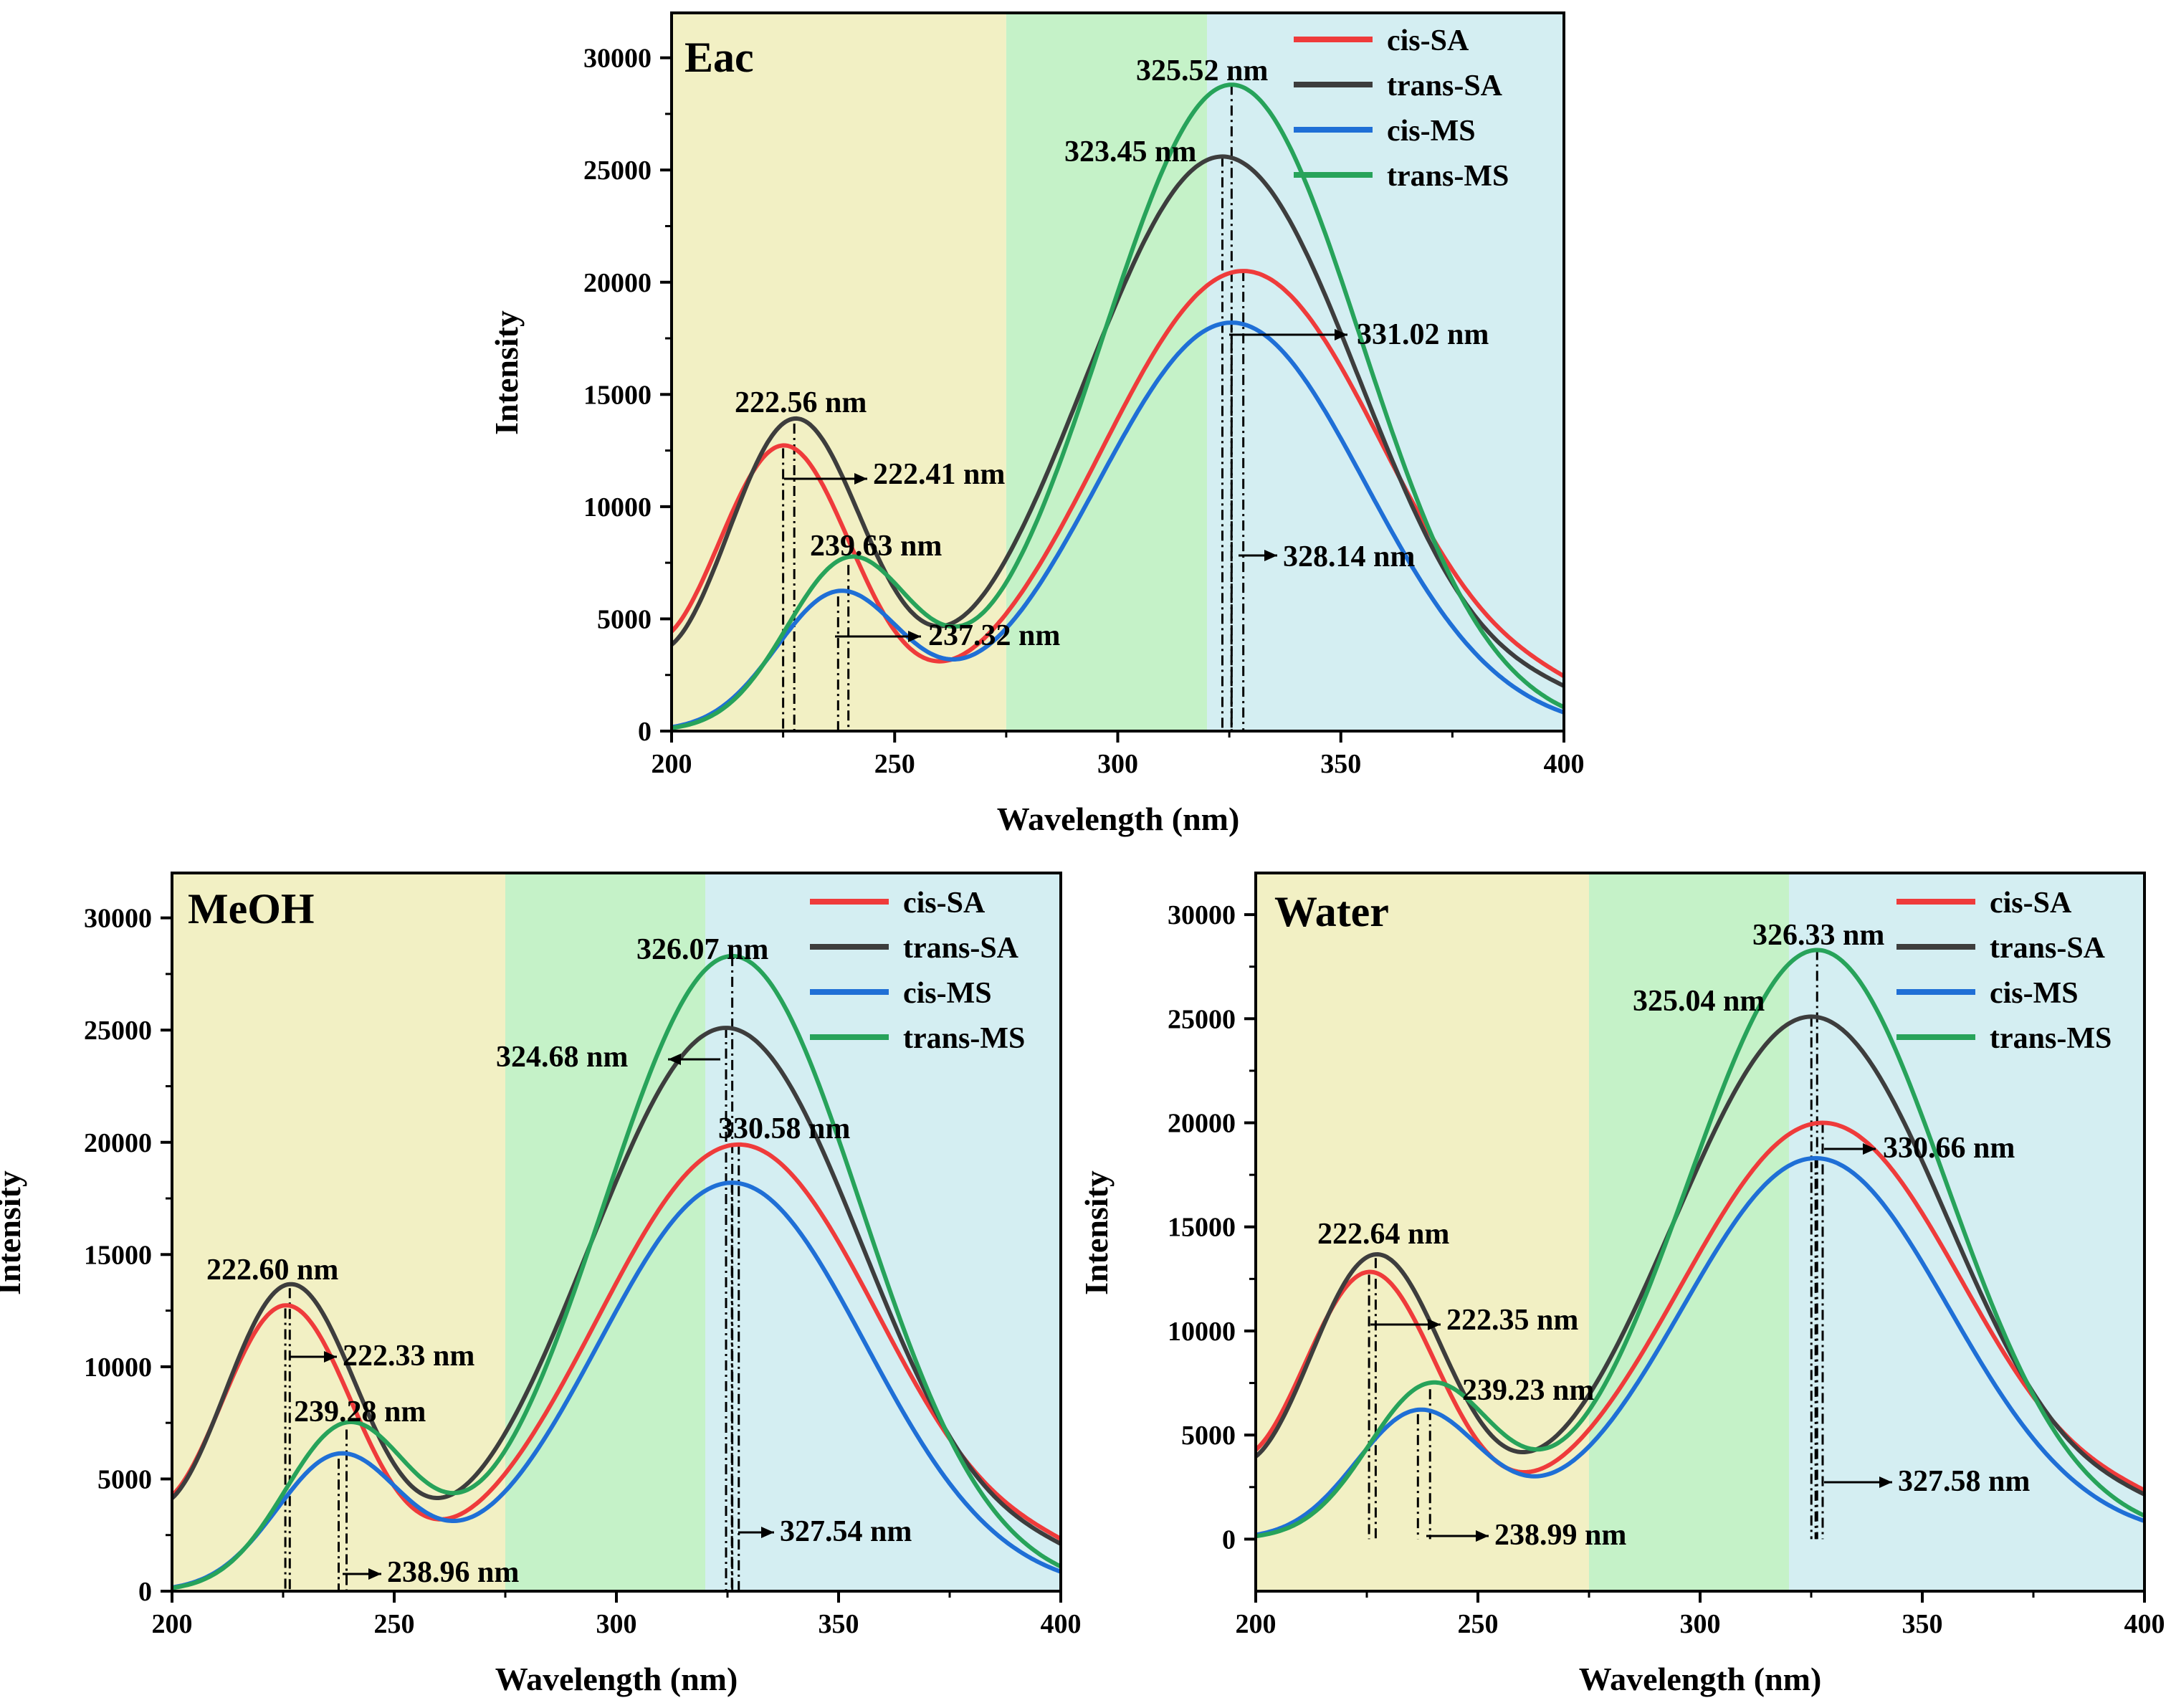  Describe the element at coordinates (251, 908) in the screenshot. I see `panel-title: MeOH` at that location.